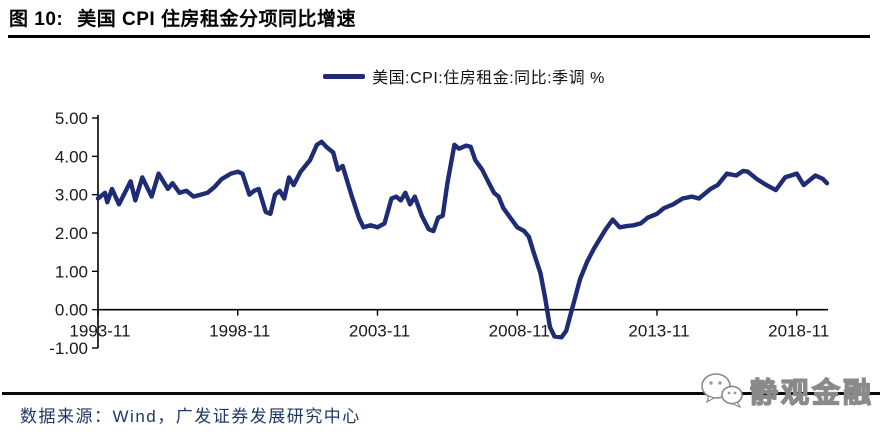 Image resolution: width=880 pixels, height=437 pixels. I want to click on y-tick-label: 5.00, so click(71, 118).